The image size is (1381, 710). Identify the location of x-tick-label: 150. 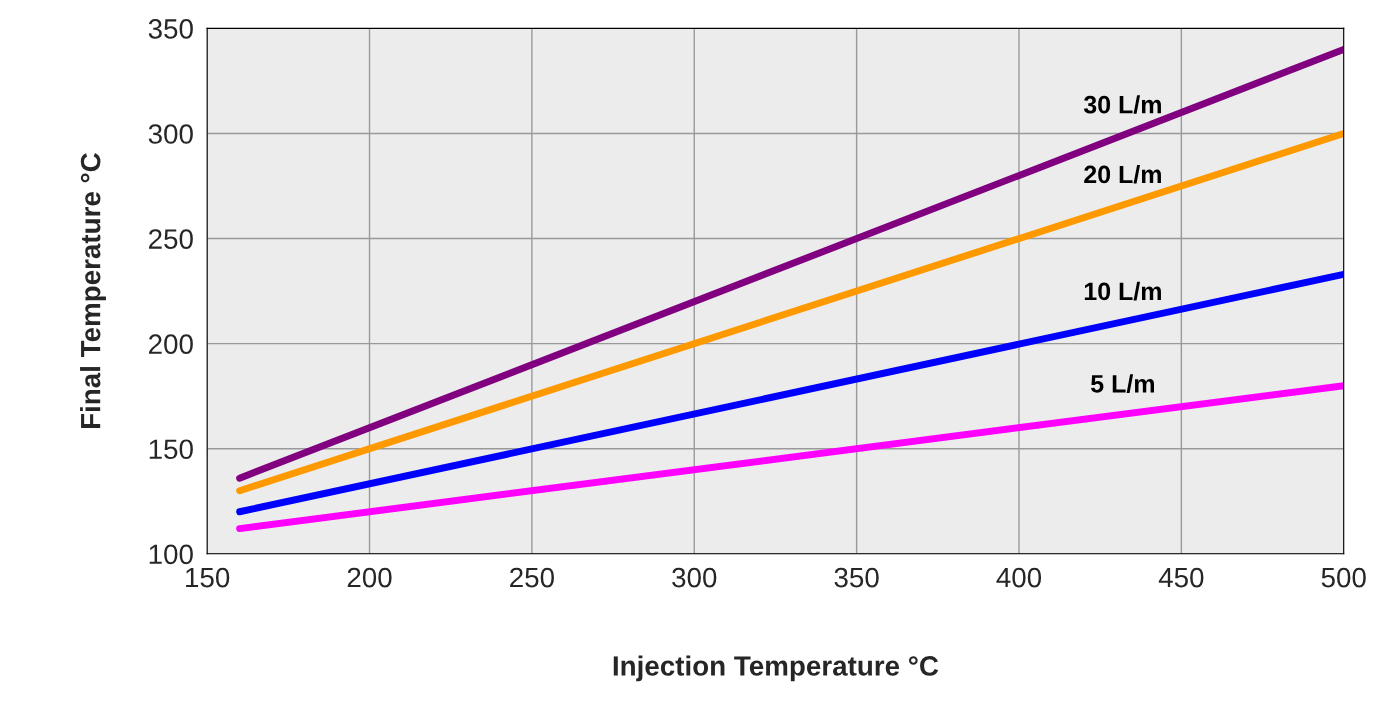
(208, 577).